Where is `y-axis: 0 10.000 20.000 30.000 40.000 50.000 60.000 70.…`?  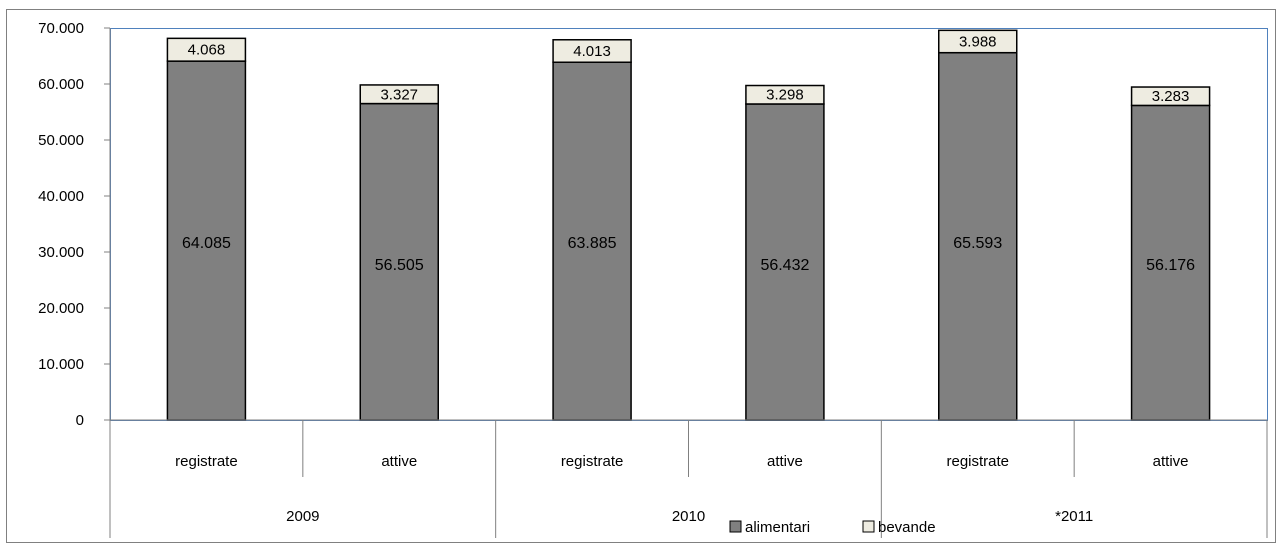 y-axis: 0 10.000 20.000 30.000 40.000 50.000 60.000 70.… is located at coordinates (74, 224).